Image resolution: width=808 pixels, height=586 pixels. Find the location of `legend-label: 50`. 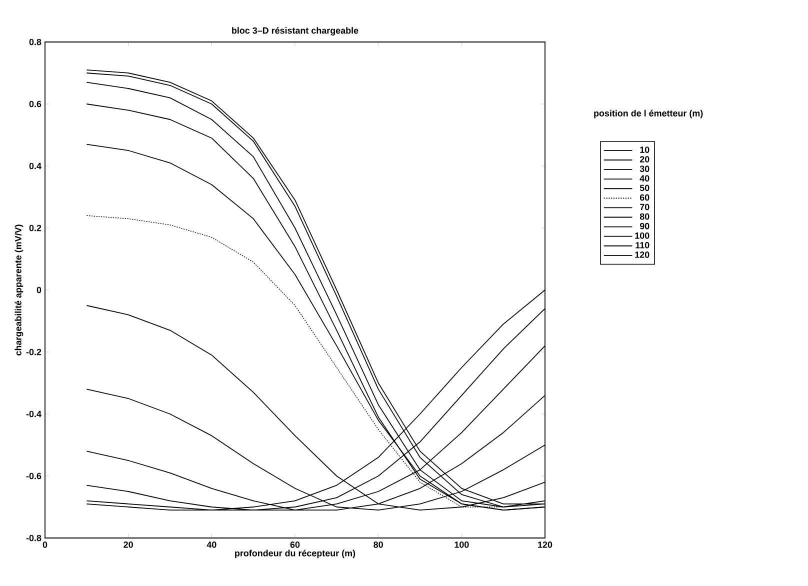

legend-label: 50 is located at coordinates (645, 188).